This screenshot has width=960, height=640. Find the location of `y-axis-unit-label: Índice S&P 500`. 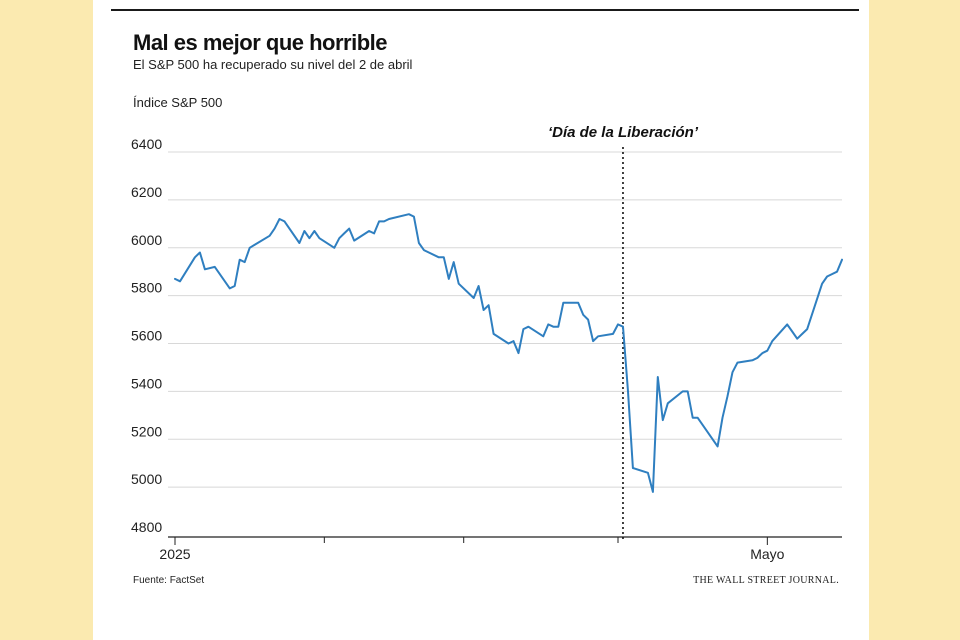

y-axis-unit-label: Índice S&P 500 is located at coordinates (178, 102).